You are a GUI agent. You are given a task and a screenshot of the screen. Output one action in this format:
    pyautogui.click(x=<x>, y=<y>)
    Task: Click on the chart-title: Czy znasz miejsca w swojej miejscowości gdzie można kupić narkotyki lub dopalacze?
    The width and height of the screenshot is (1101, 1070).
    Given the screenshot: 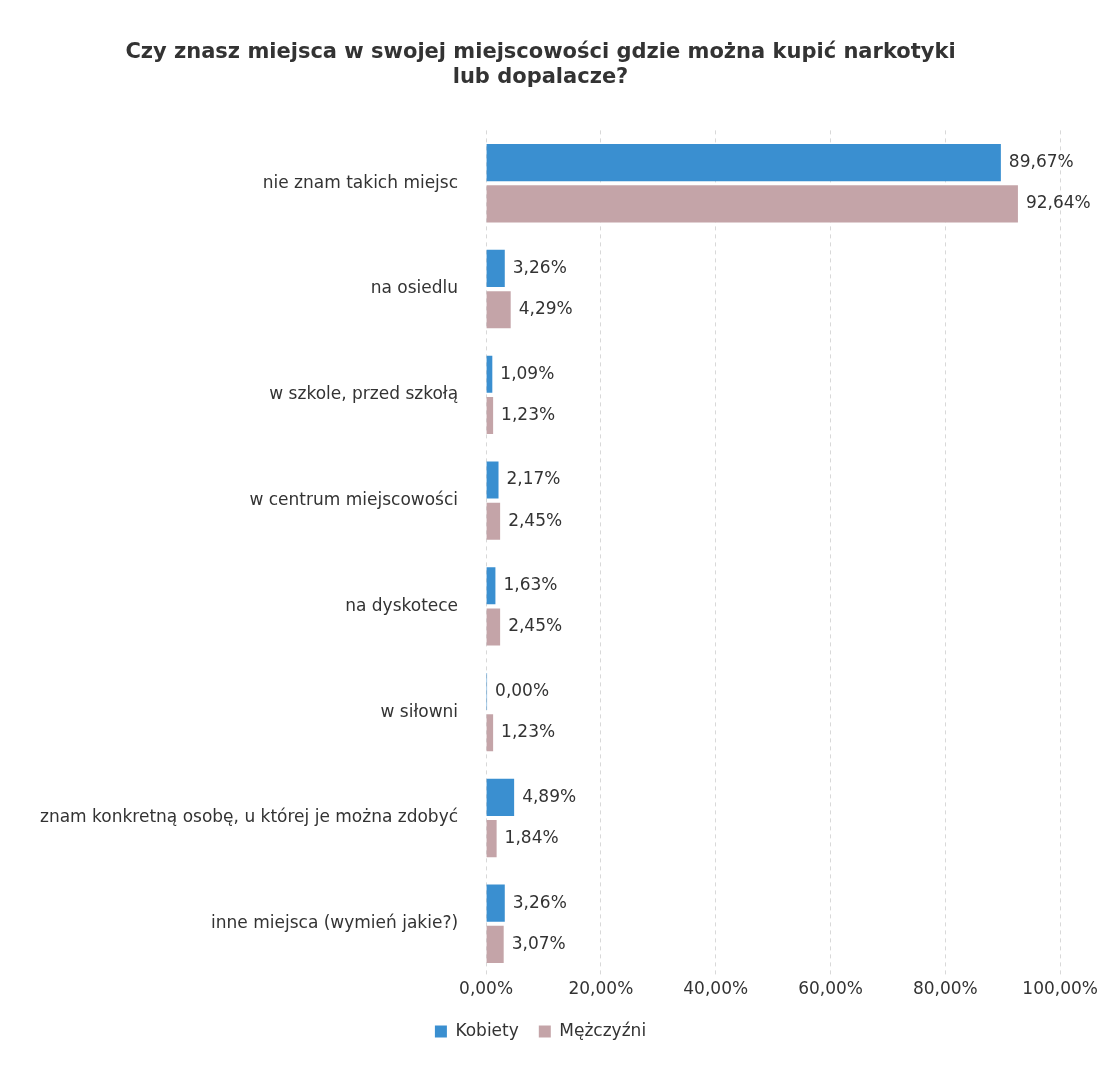 What is the action you would take?
    pyautogui.click(x=540, y=64)
    